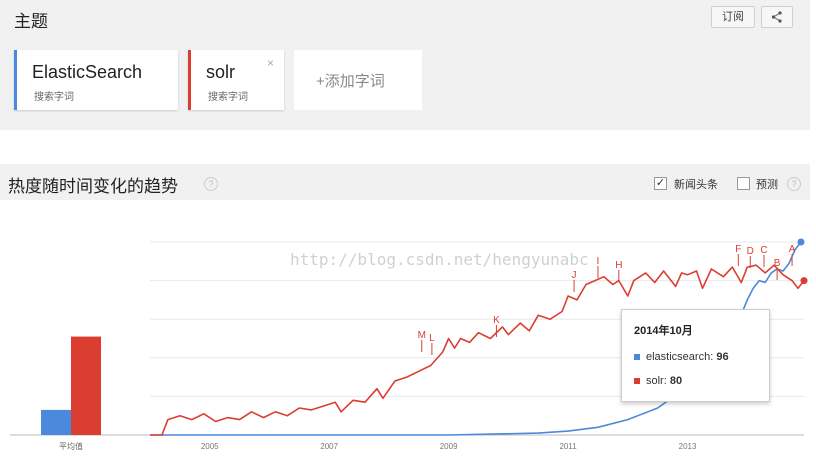  What do you see at coordinates (87, 72) in the screenshot?
I see `topic-term: ElasticSearch` at bounding box center [87, 72].